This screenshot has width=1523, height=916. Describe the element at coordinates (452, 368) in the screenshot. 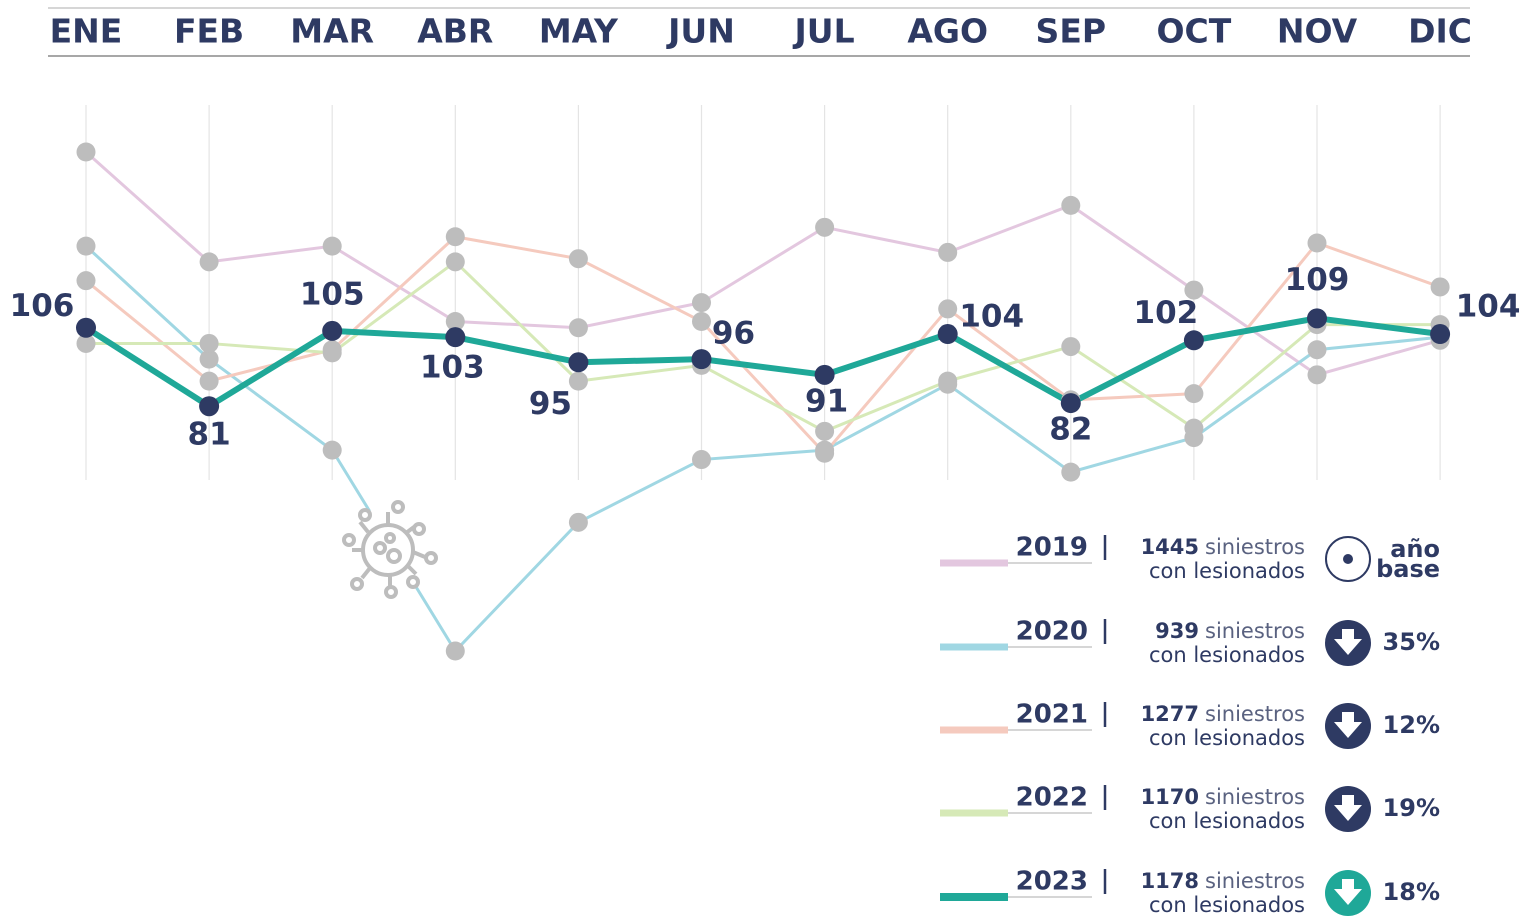

I see `data-label: 103` at that location.